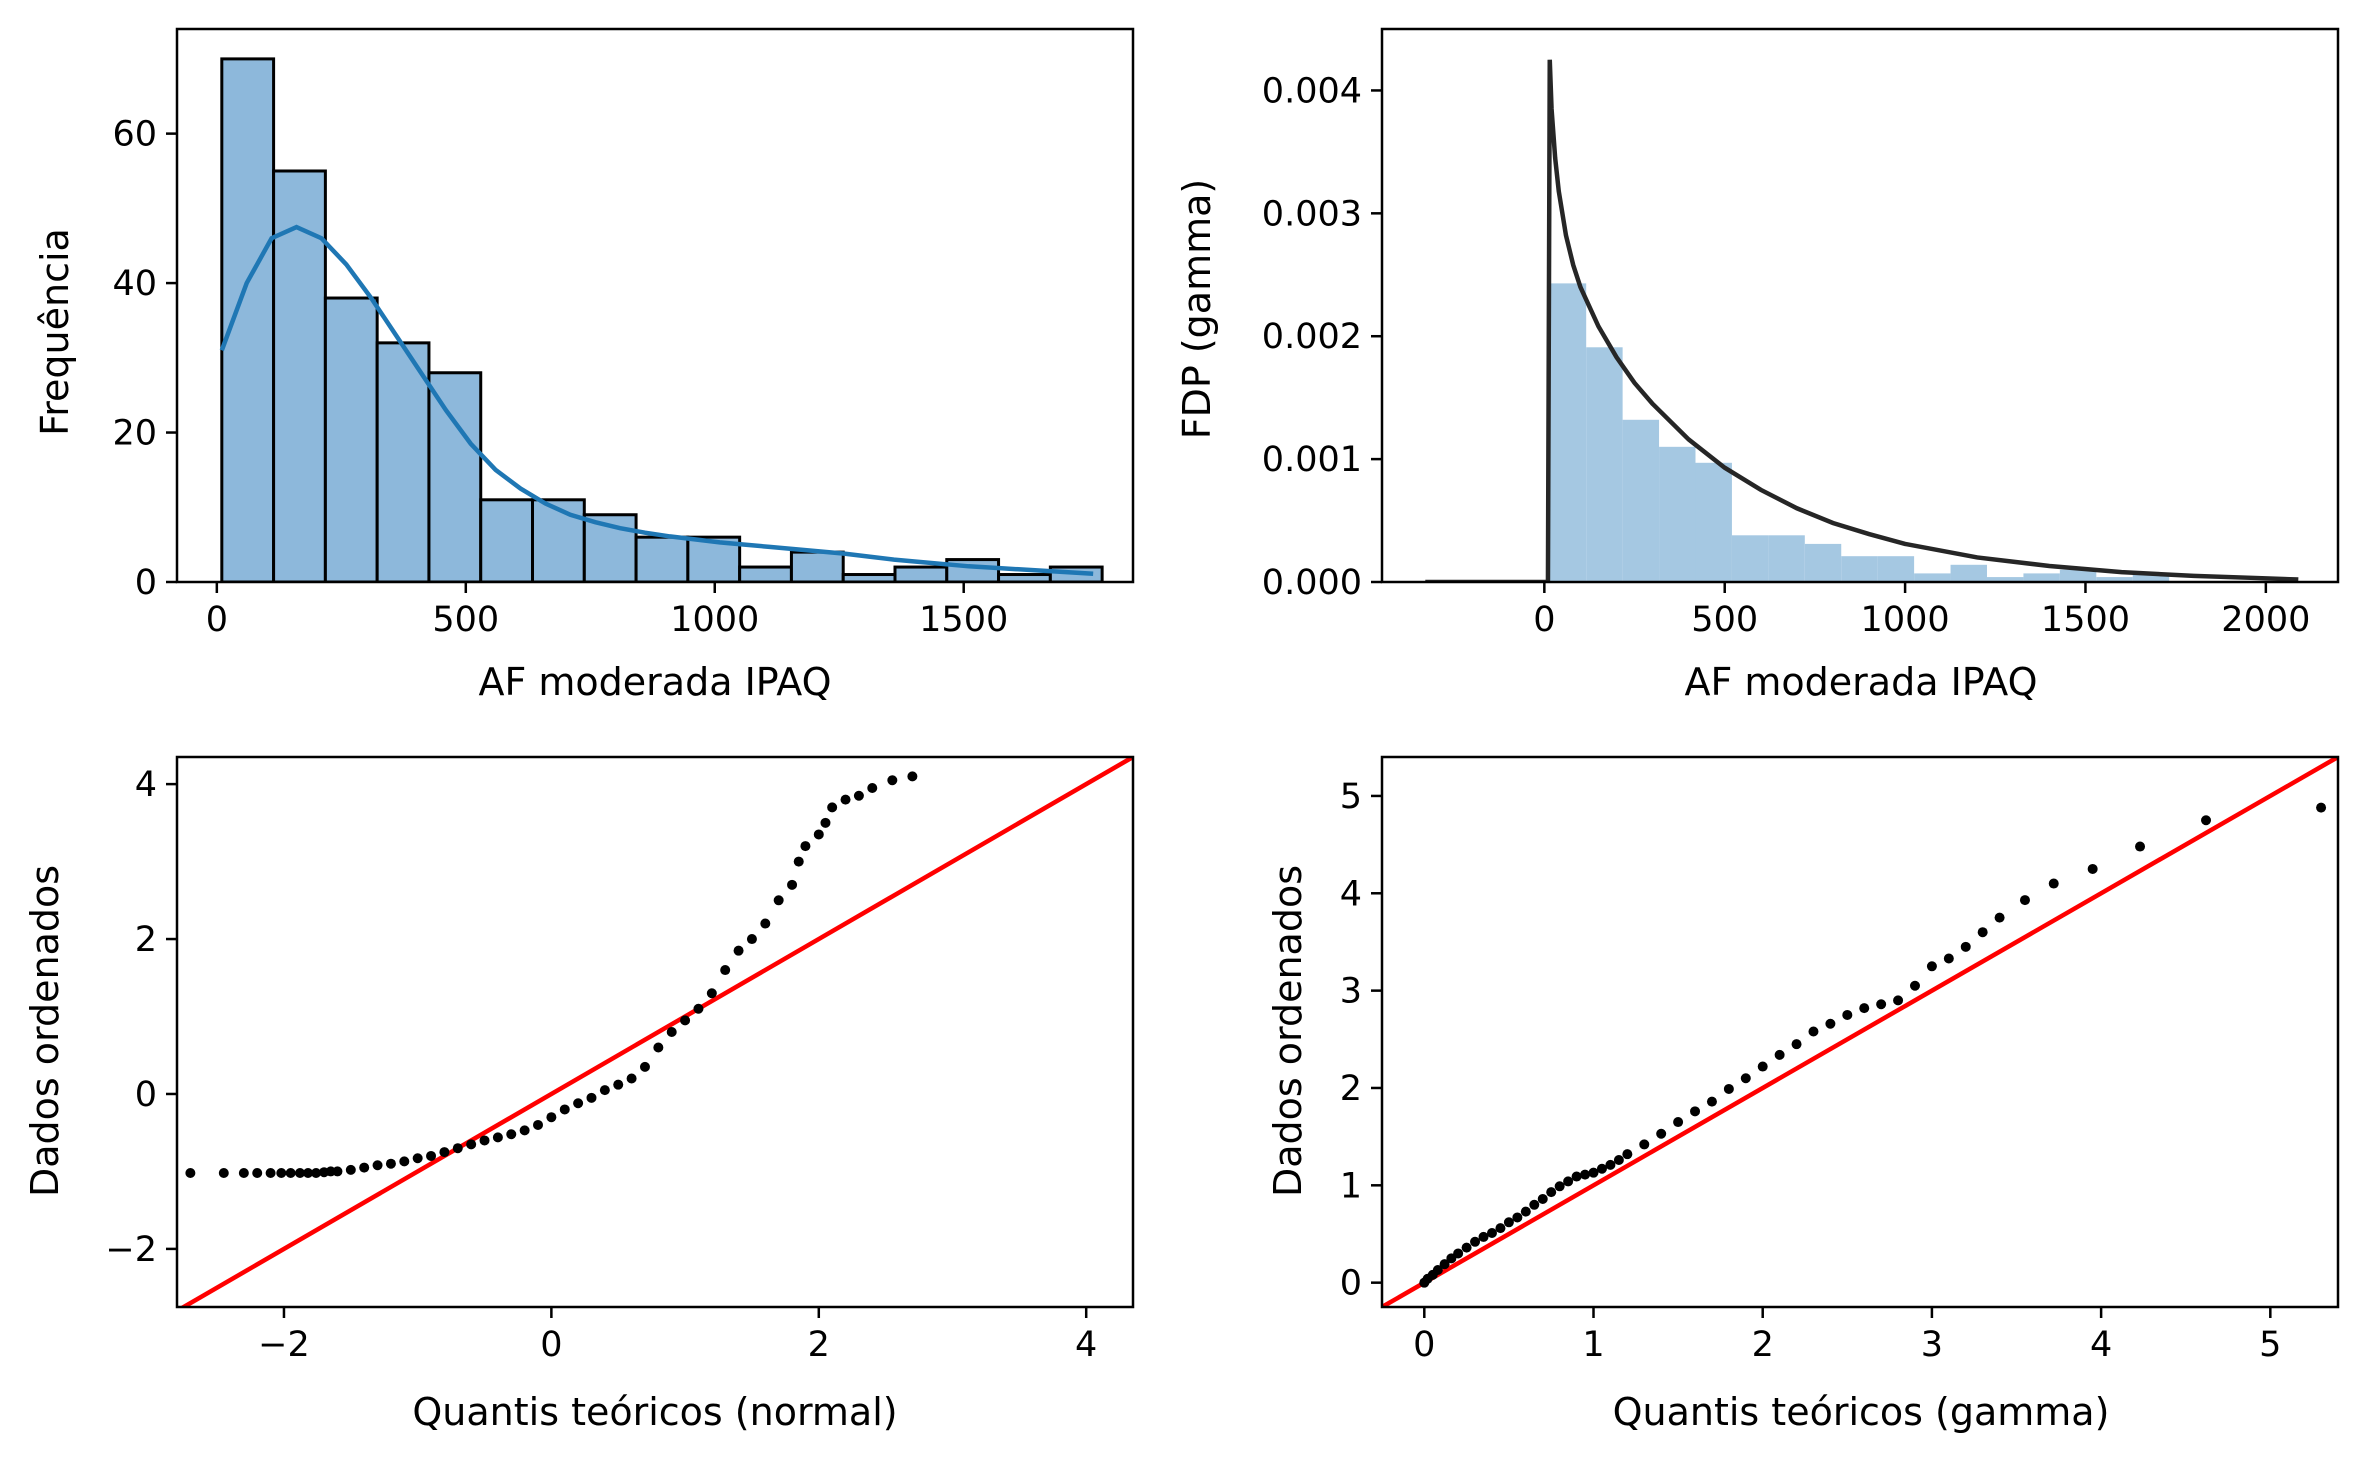  What do you see at coordinates (134, 135) in the screenshot?
I see `y-tick-label: 60` at bounding box center [134, 135].